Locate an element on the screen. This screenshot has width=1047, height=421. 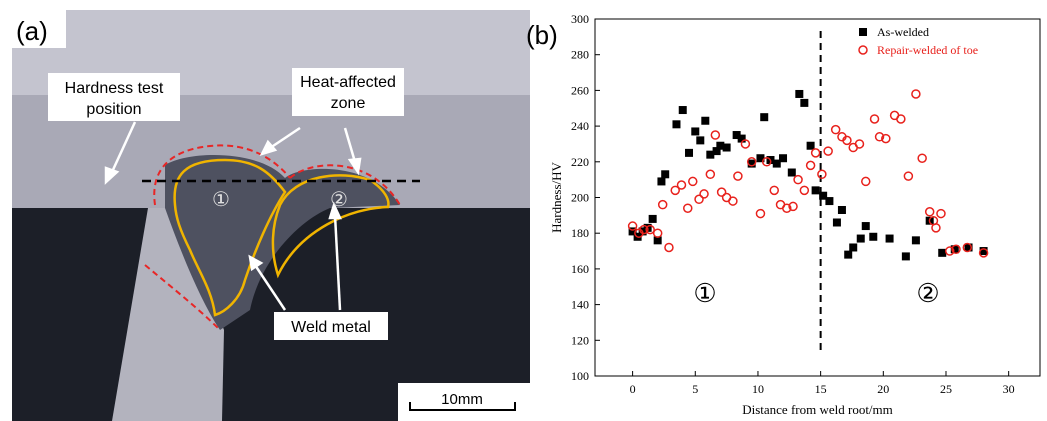
x-tick-label: 20 is located at coordinates (883, 389).